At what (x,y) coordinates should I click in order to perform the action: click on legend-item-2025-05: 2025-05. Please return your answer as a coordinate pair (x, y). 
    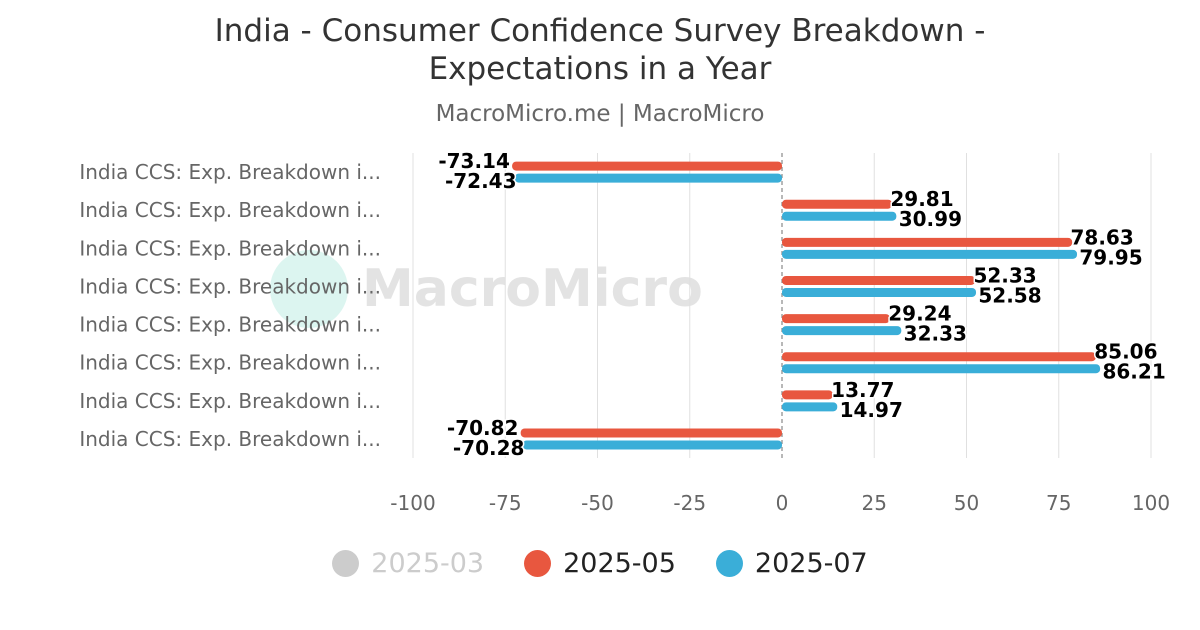
    Looking at the image, I should click on (600, 563).